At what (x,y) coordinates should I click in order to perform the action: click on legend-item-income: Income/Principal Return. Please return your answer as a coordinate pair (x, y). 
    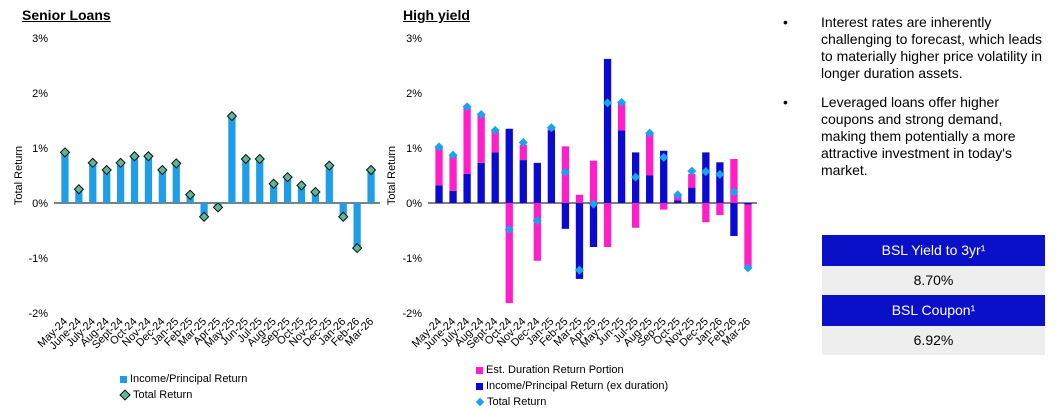
    Looking at the image, I should click on (183, 379).